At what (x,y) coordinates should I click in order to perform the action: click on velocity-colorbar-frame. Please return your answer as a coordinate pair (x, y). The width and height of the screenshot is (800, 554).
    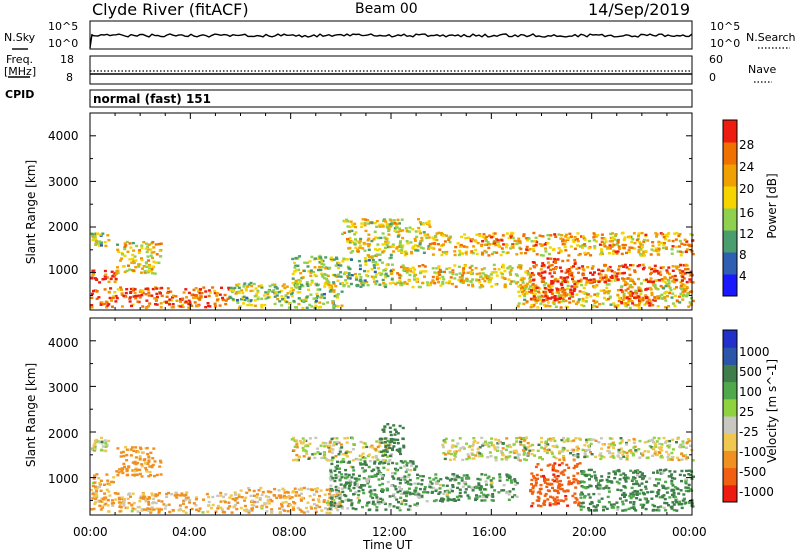
    Looking at the image, I should click on (730, 416).